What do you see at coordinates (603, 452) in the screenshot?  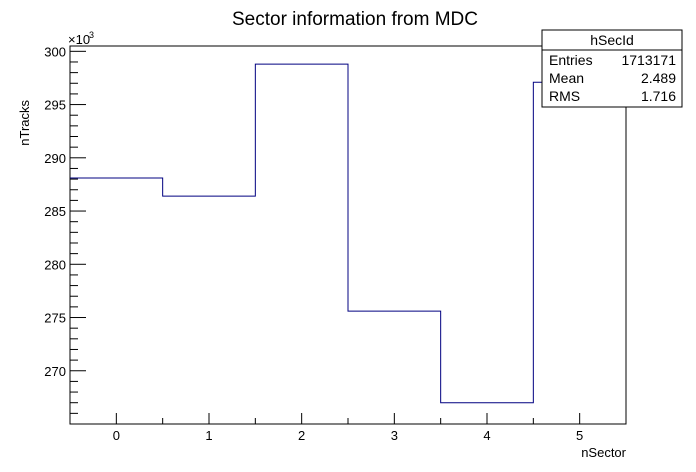 I see `x-axis-title: nSector` at bounding box center [603, 452].